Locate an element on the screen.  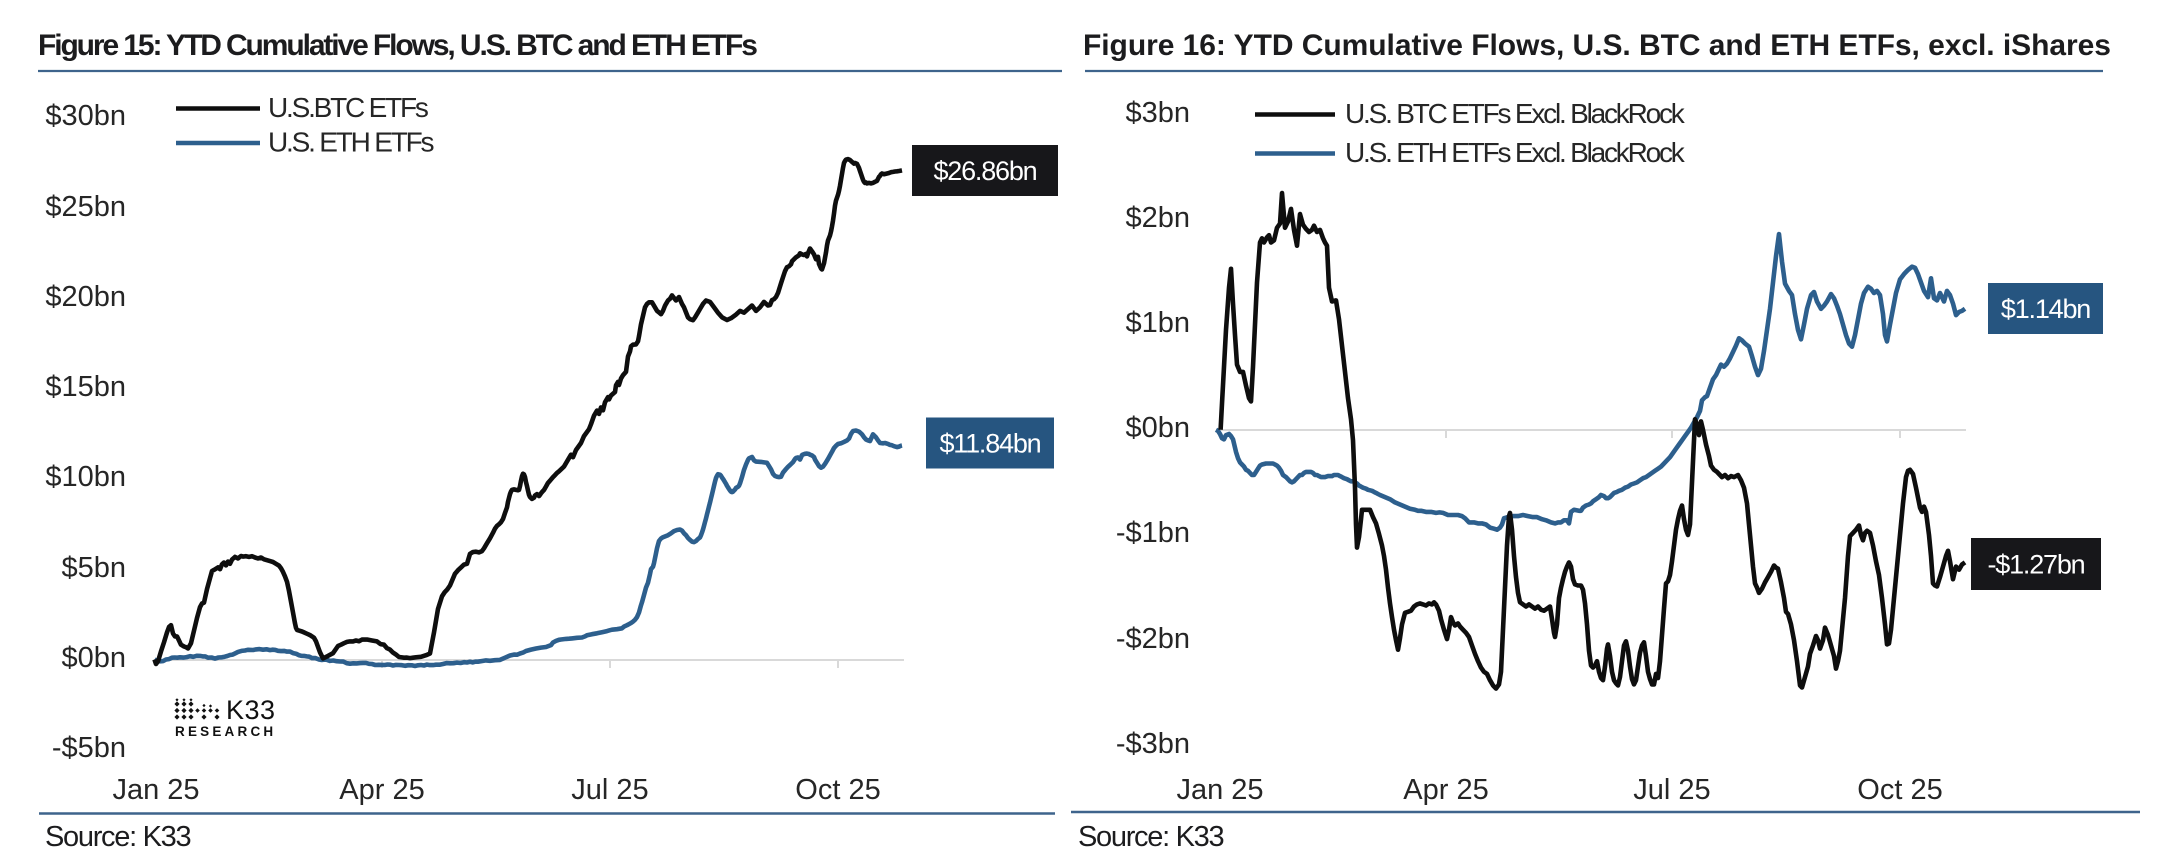
svg-text: $30bn is located at coordinates (85, 116).